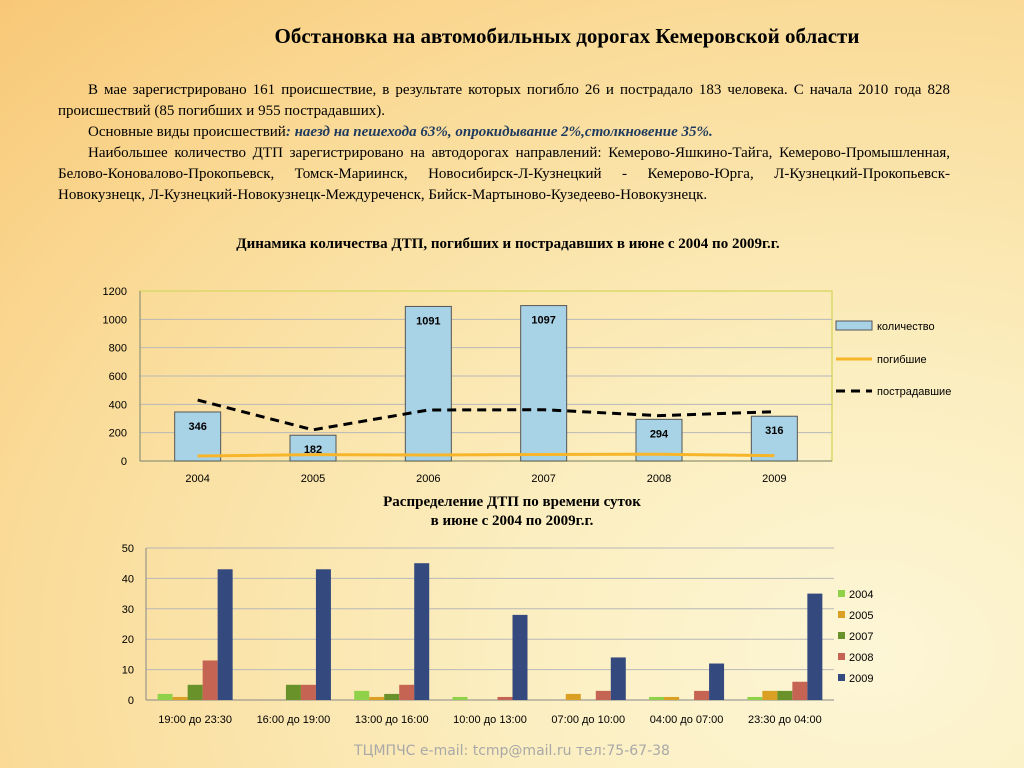 The image size is (1024, 768). What do you see at coordinates (774, 479) in the screenshot?
I see `chart1-x-tick: 2009` at bounding box center [774, 479].